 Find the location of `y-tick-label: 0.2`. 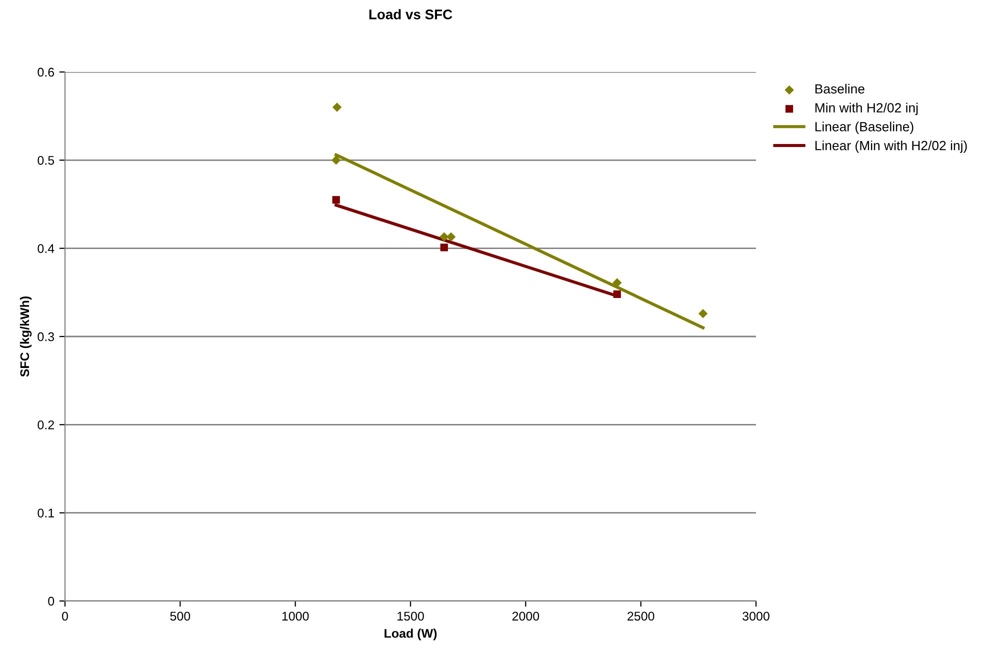

y-tick-label: 0.2 is located at coordinates (46, 425).